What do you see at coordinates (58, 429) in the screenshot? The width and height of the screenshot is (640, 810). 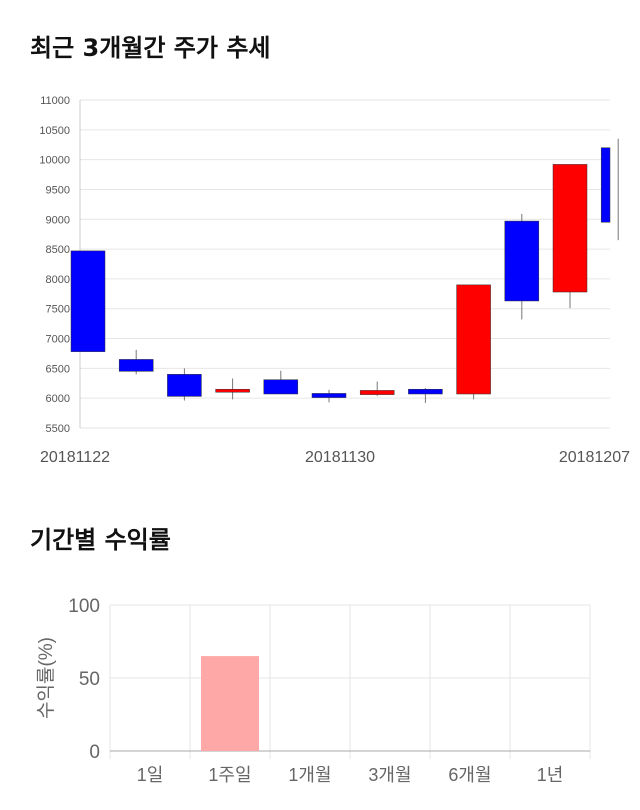 I see `y-tick-label: 5500` at bounding box center [58, 429].